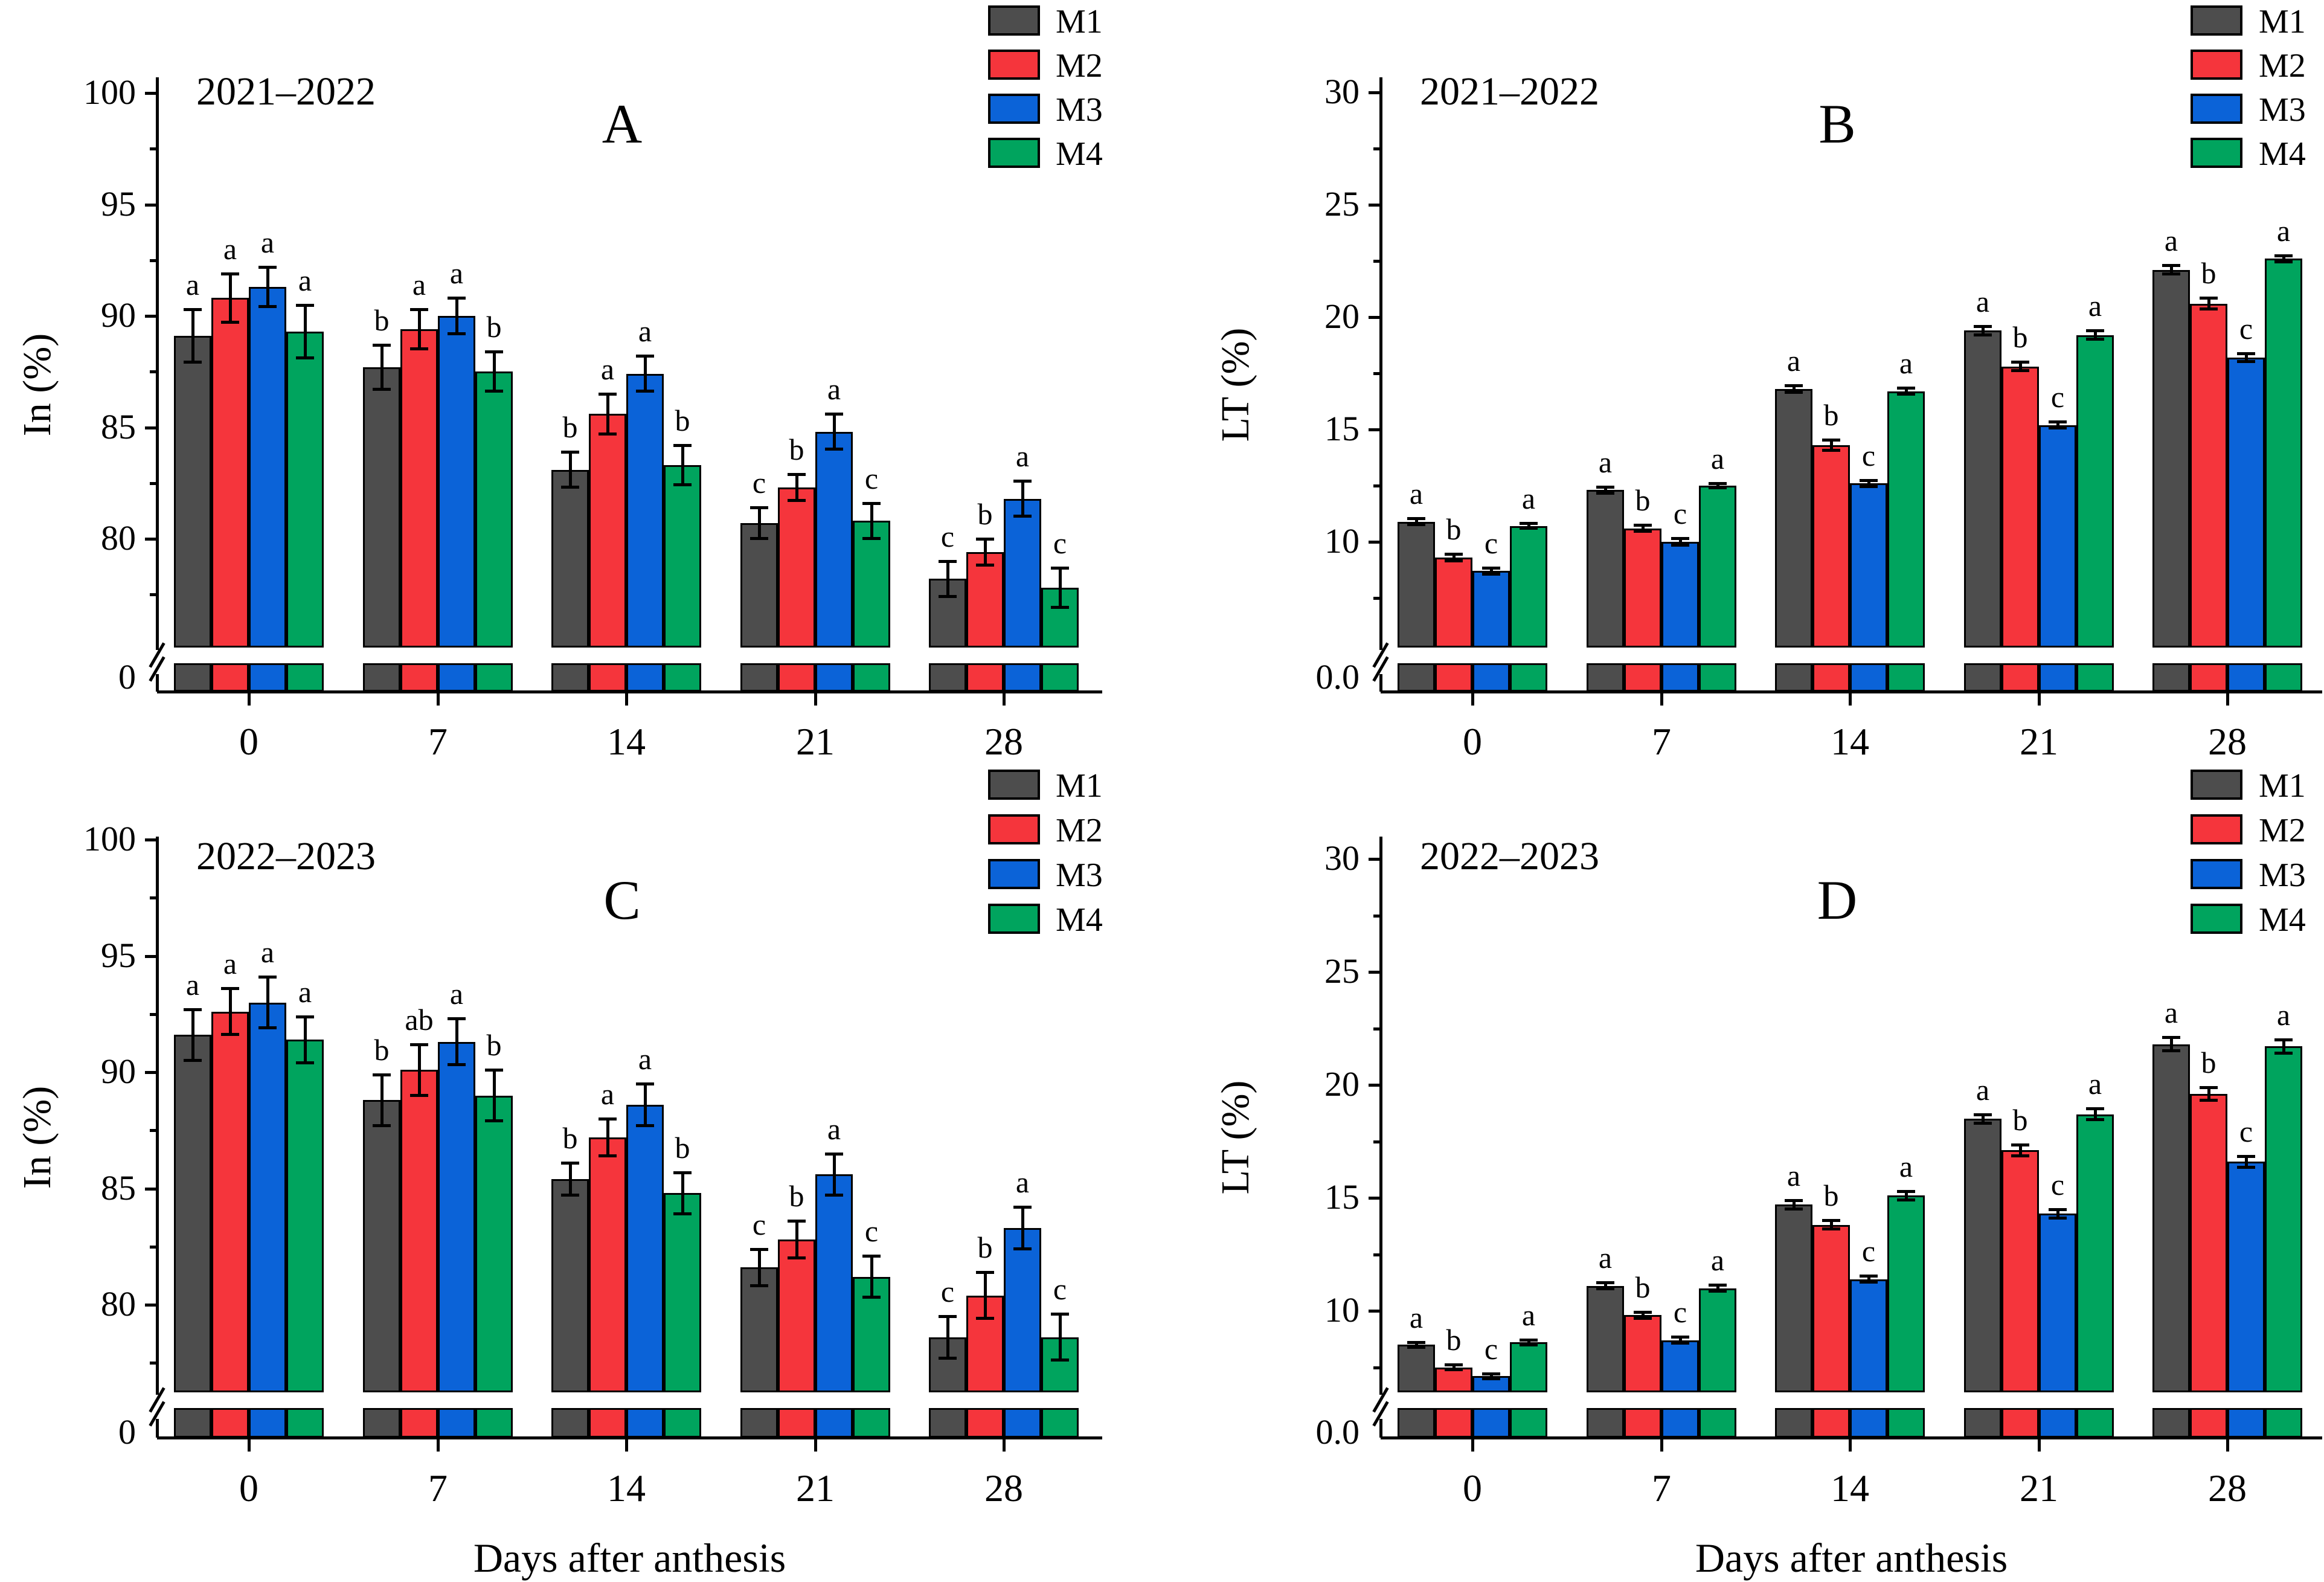 The width and height of the screenshot is (2324, 1582). I want to click on panel-B-y-zero-label: 0.0, so click(1337, 676).